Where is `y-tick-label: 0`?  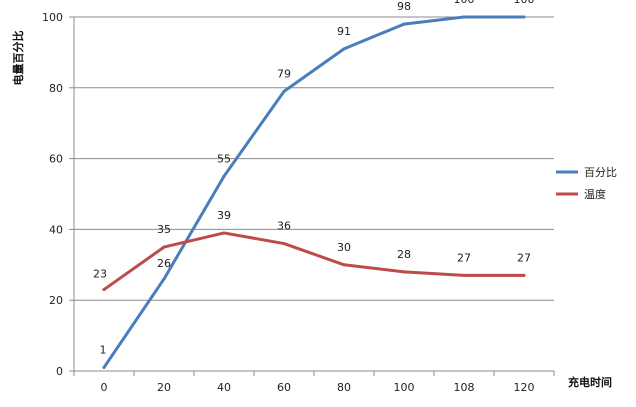 y-tick-label: 0 is located at coordinates (59, 371).